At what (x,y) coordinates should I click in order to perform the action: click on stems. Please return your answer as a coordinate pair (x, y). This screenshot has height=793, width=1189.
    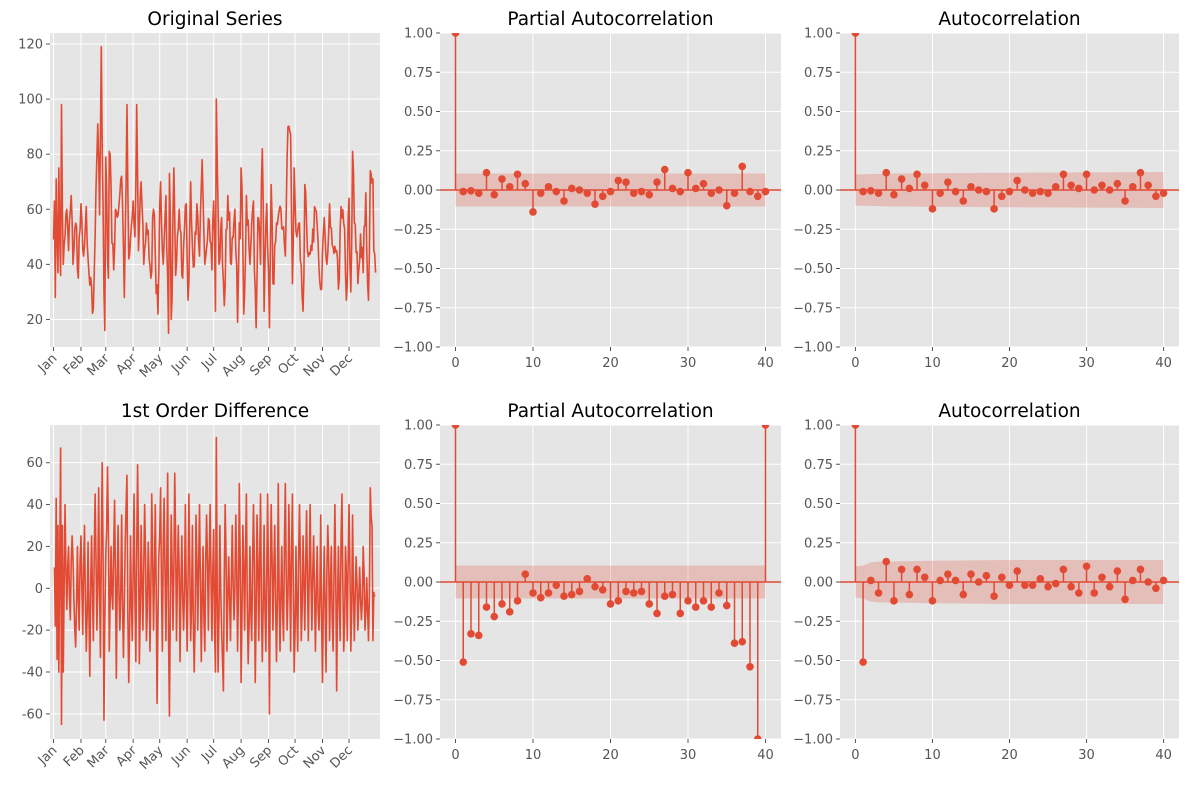
    Looking at the image, I should click on (1009, 123).